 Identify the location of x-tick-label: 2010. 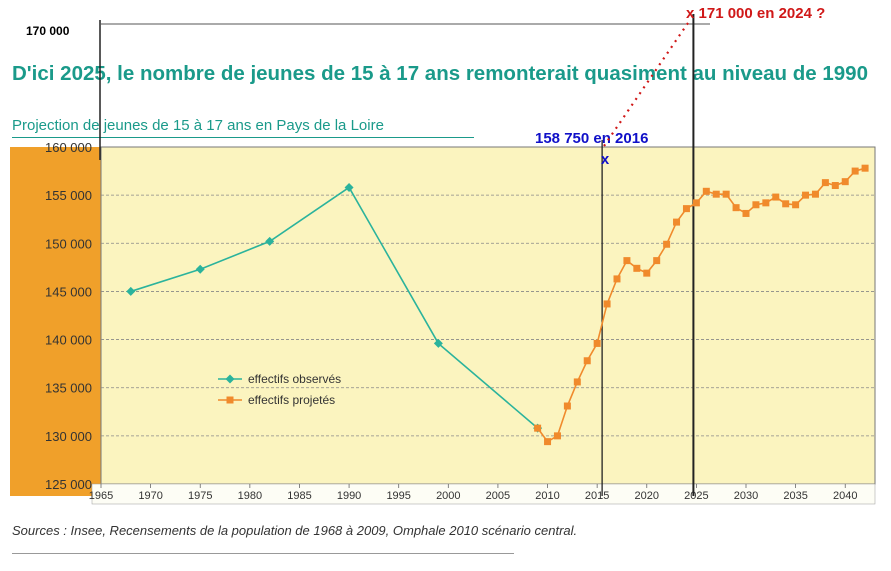
(547, 496).